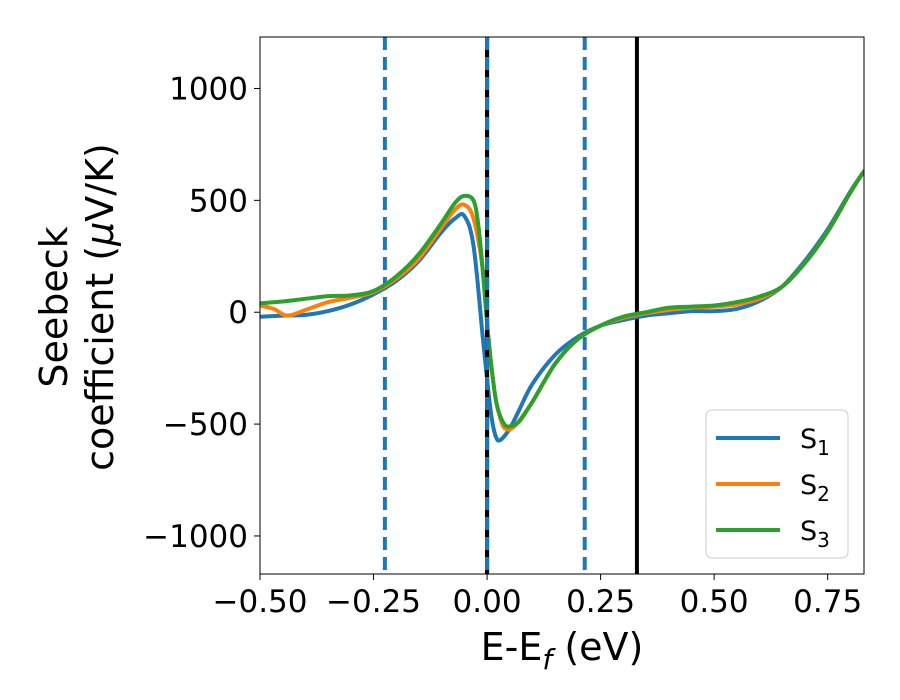 The image size is (900, 700). What do you see at coordinates (77, 307) in the screenshot?
I see `y-axis-label: Seebeck coefficient (μV/K)` at bounding box center [77, 307].